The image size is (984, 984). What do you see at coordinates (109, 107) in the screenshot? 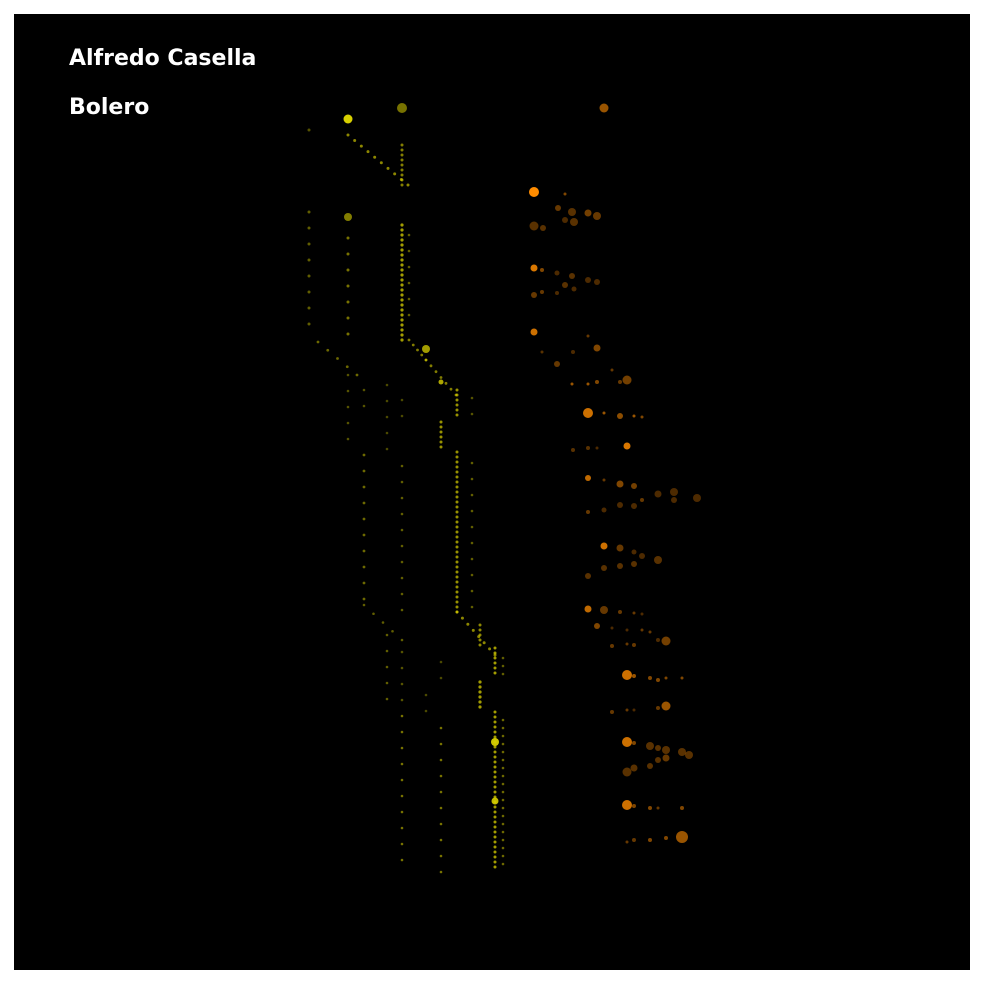
I see `work-title: Bolero` at bounding box center [109, 107].